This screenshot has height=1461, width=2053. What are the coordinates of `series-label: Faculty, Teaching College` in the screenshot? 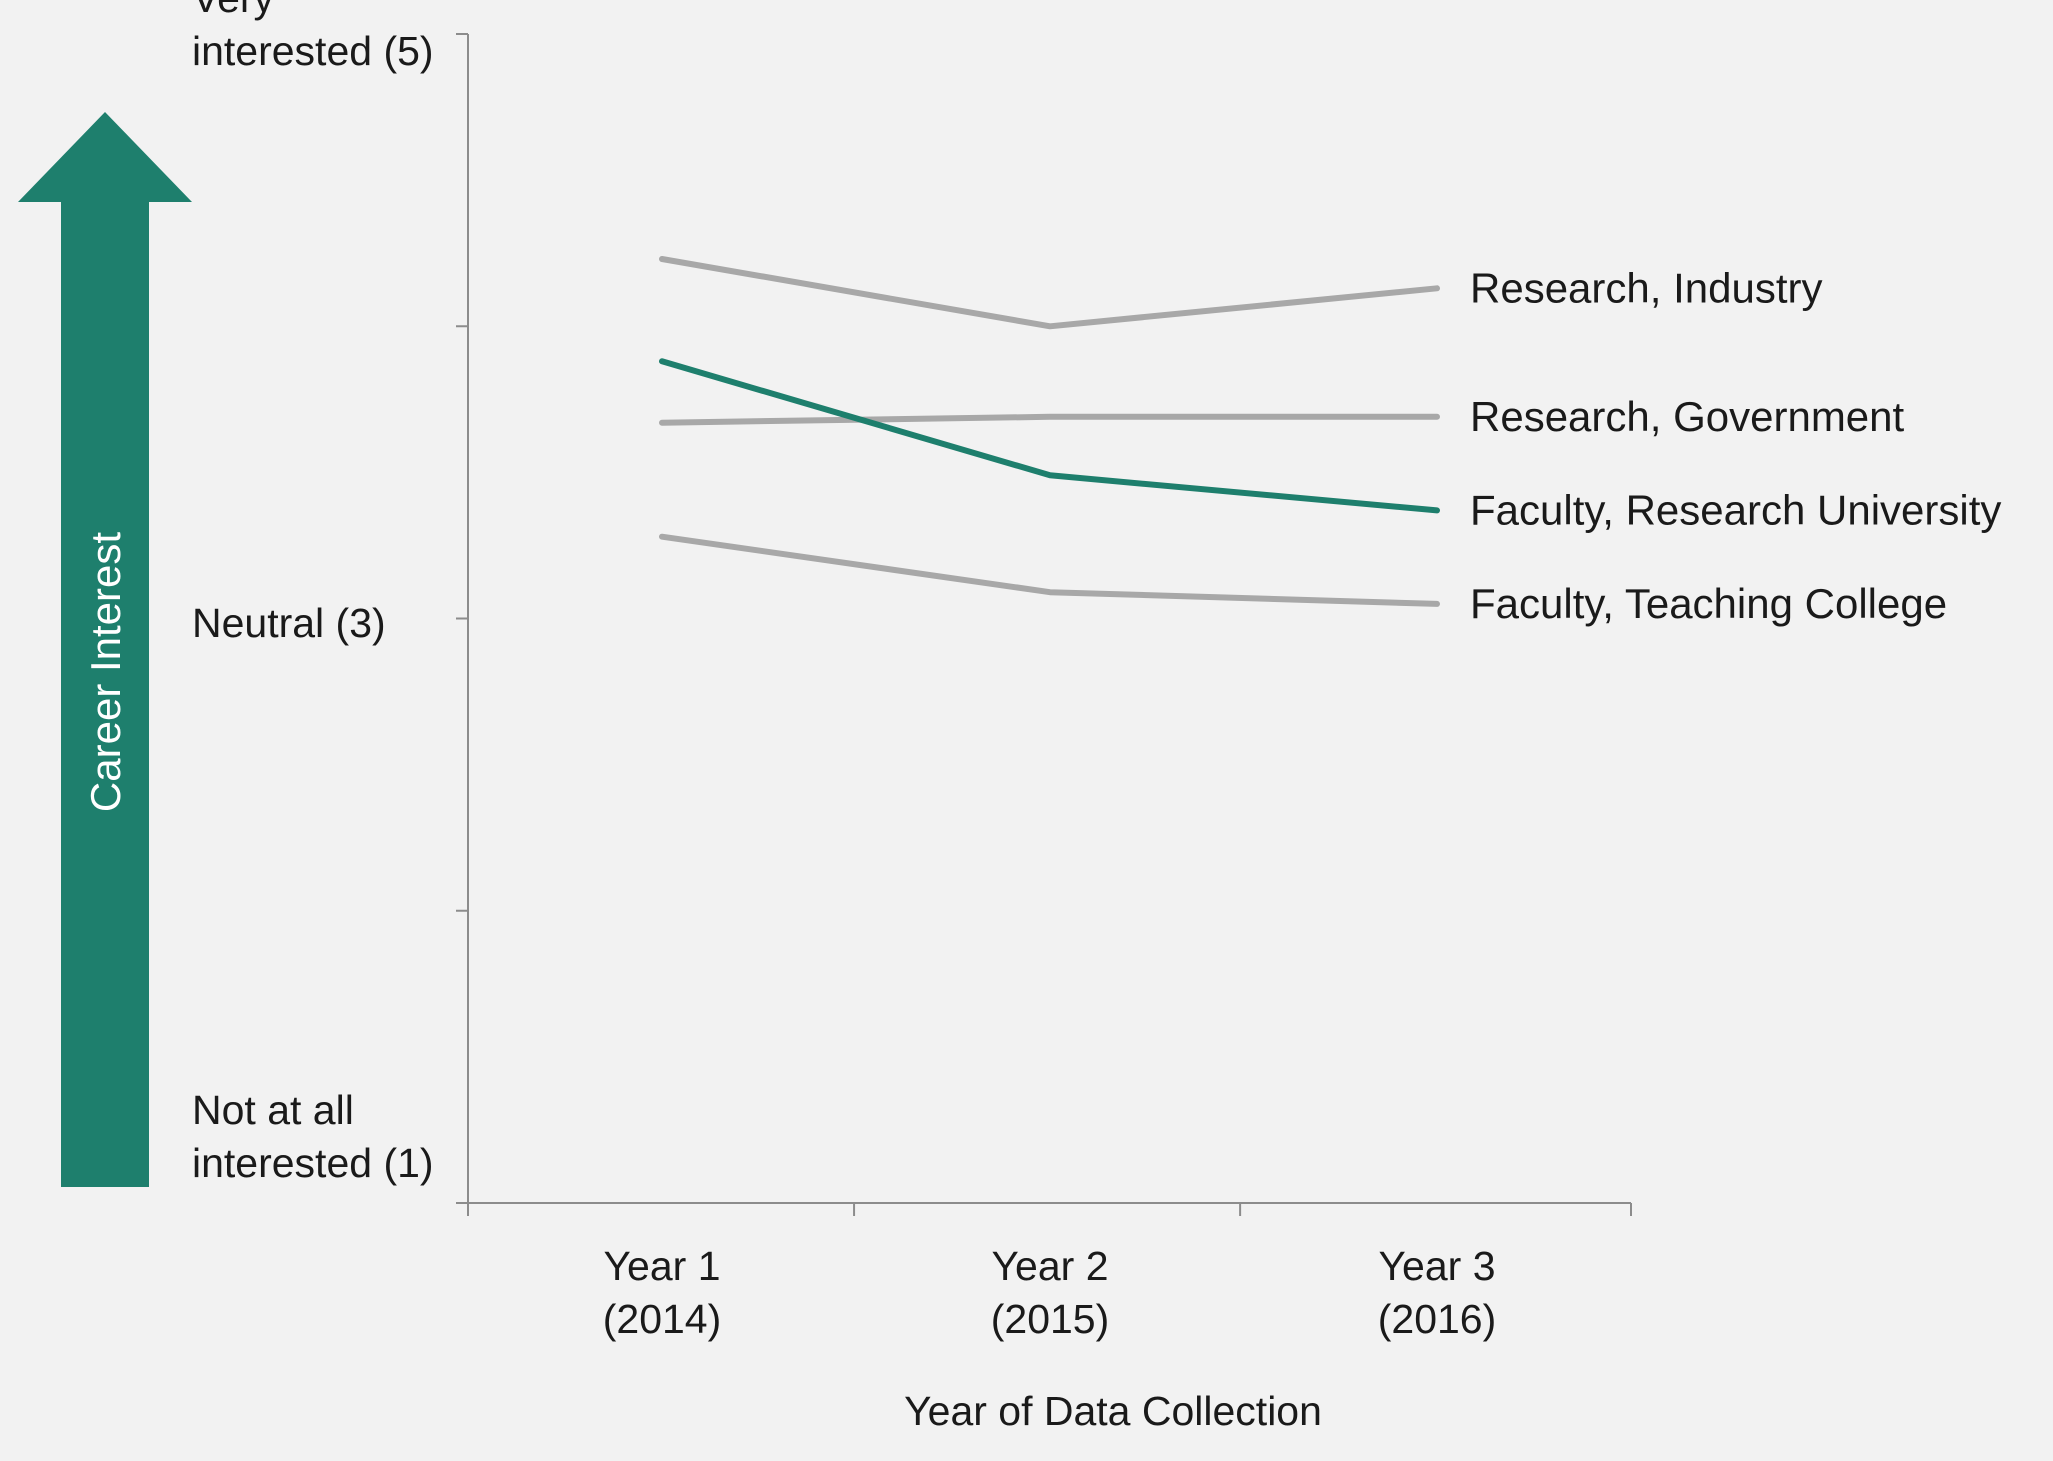 It's located at (1708, 603).